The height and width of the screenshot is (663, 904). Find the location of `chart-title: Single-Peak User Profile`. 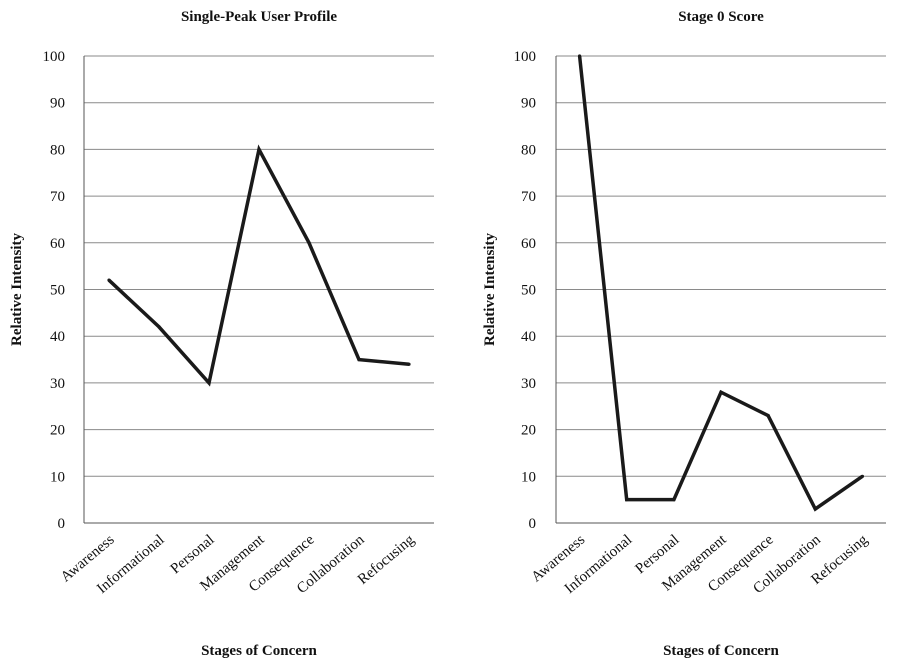

chart-title: Single-Peak User Profile is located at coordinates (259, 17).